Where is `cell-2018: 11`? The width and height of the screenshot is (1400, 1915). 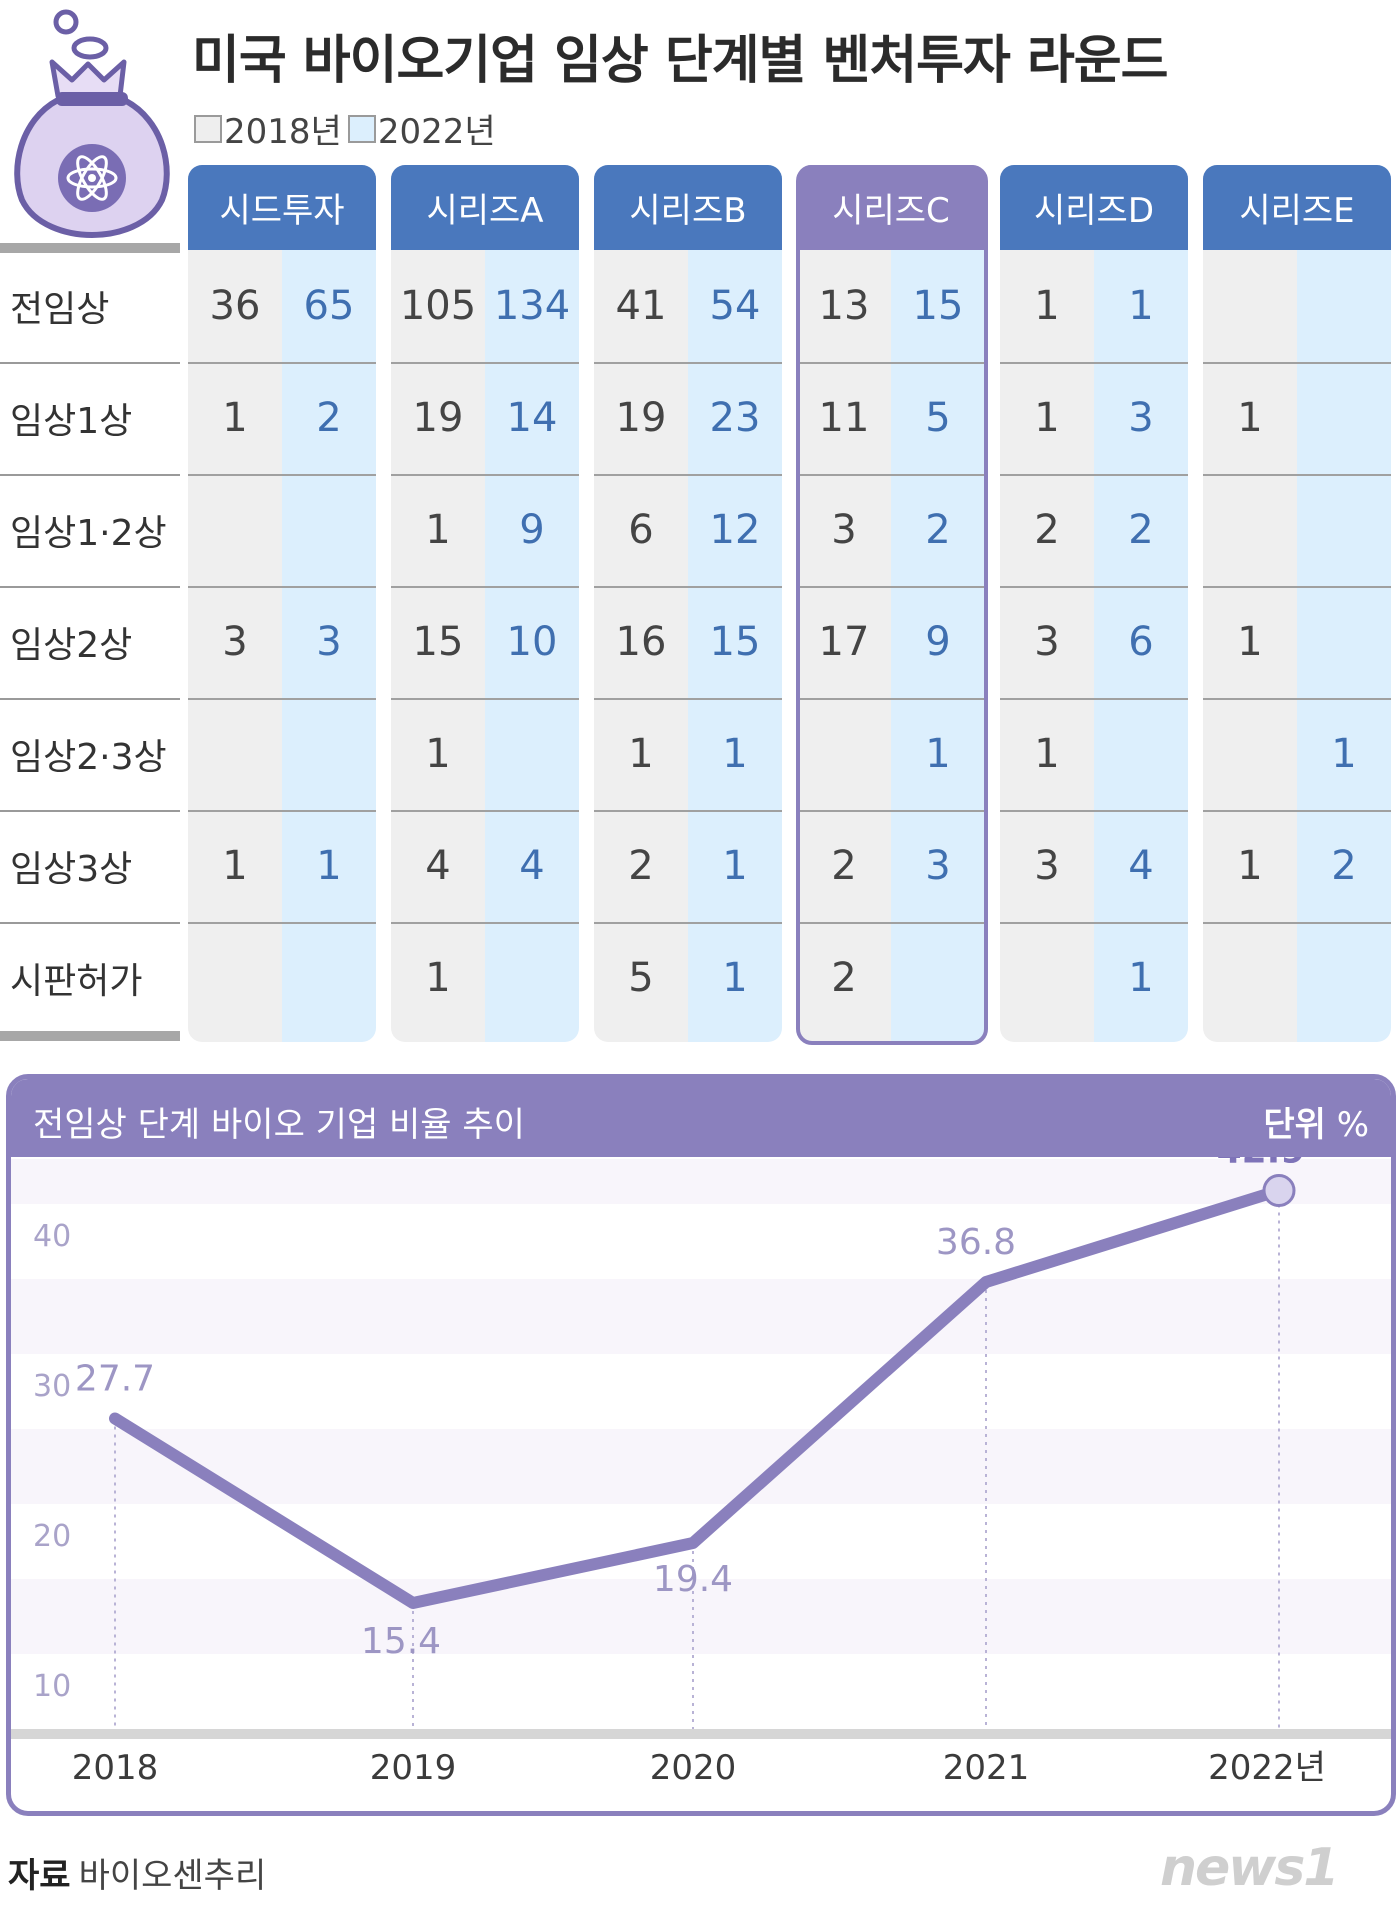
cell-2018: 11 is located at coordinates (844, 418).